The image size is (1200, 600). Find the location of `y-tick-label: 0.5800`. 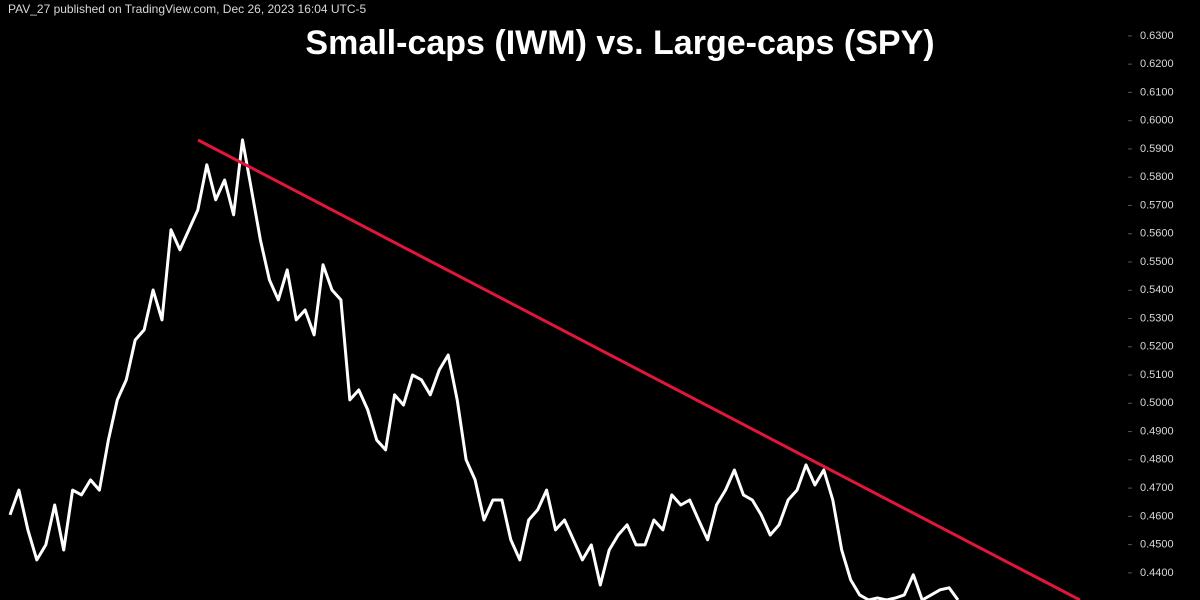

y-tick-label: 0.5800 is located at coordinates (1157, 177).